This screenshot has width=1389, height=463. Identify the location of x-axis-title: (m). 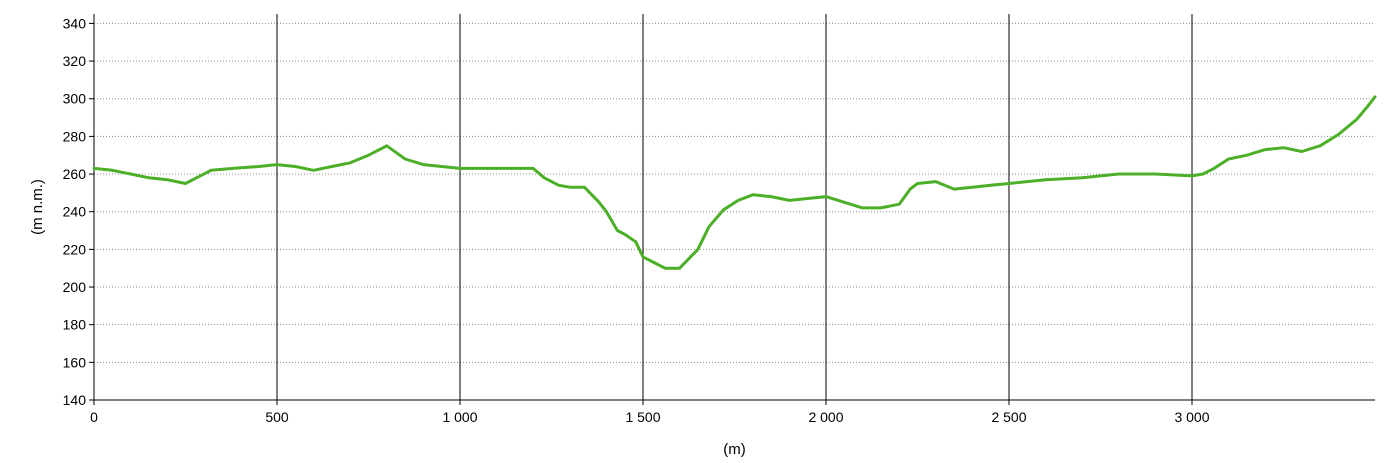
(734, 449).